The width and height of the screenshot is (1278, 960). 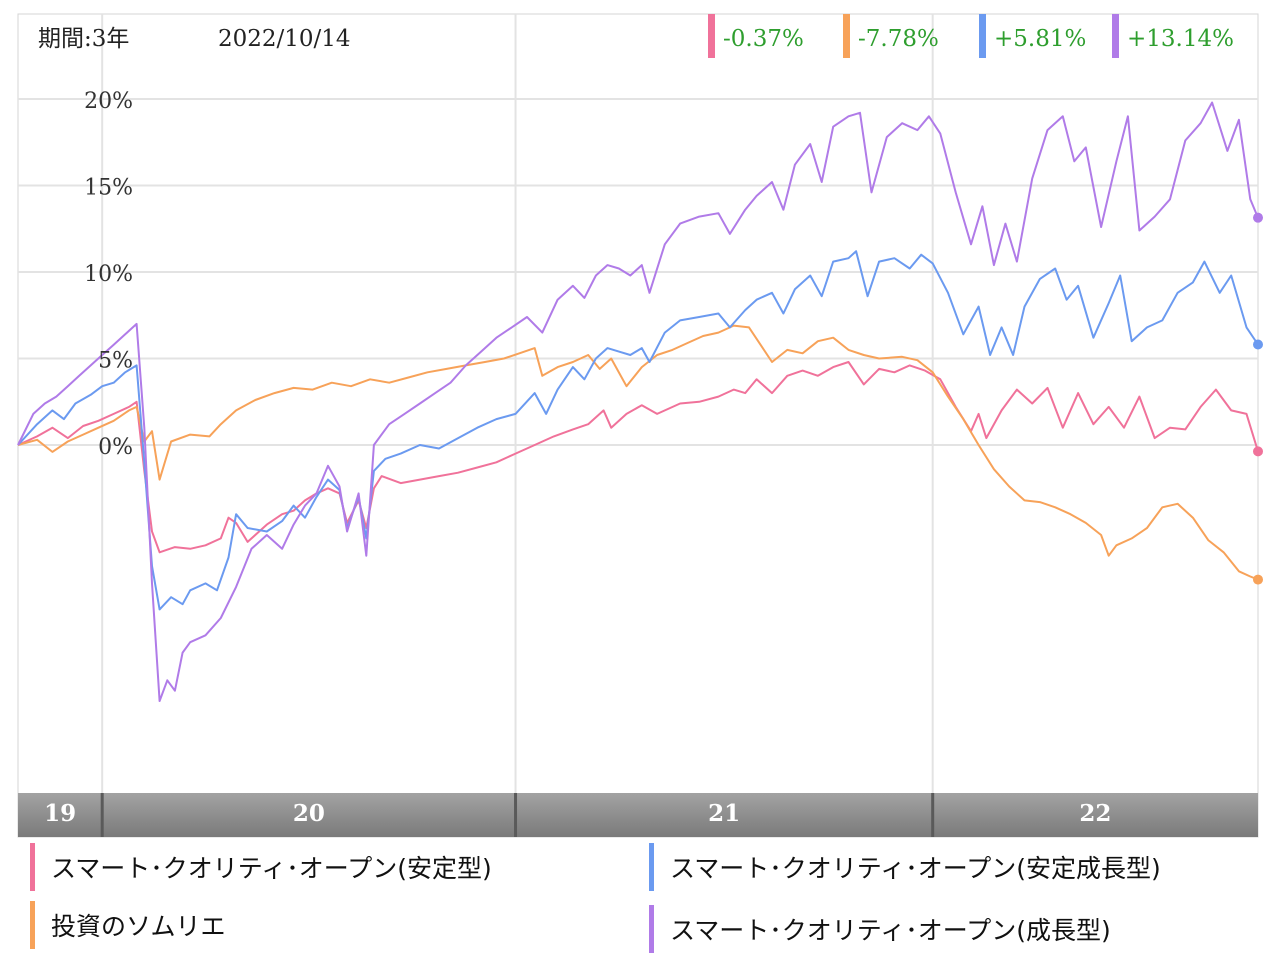 I want to click on legend-item-blue: スマート･クオリティ･オープン(安定成長型), so click(x=905, y=867).